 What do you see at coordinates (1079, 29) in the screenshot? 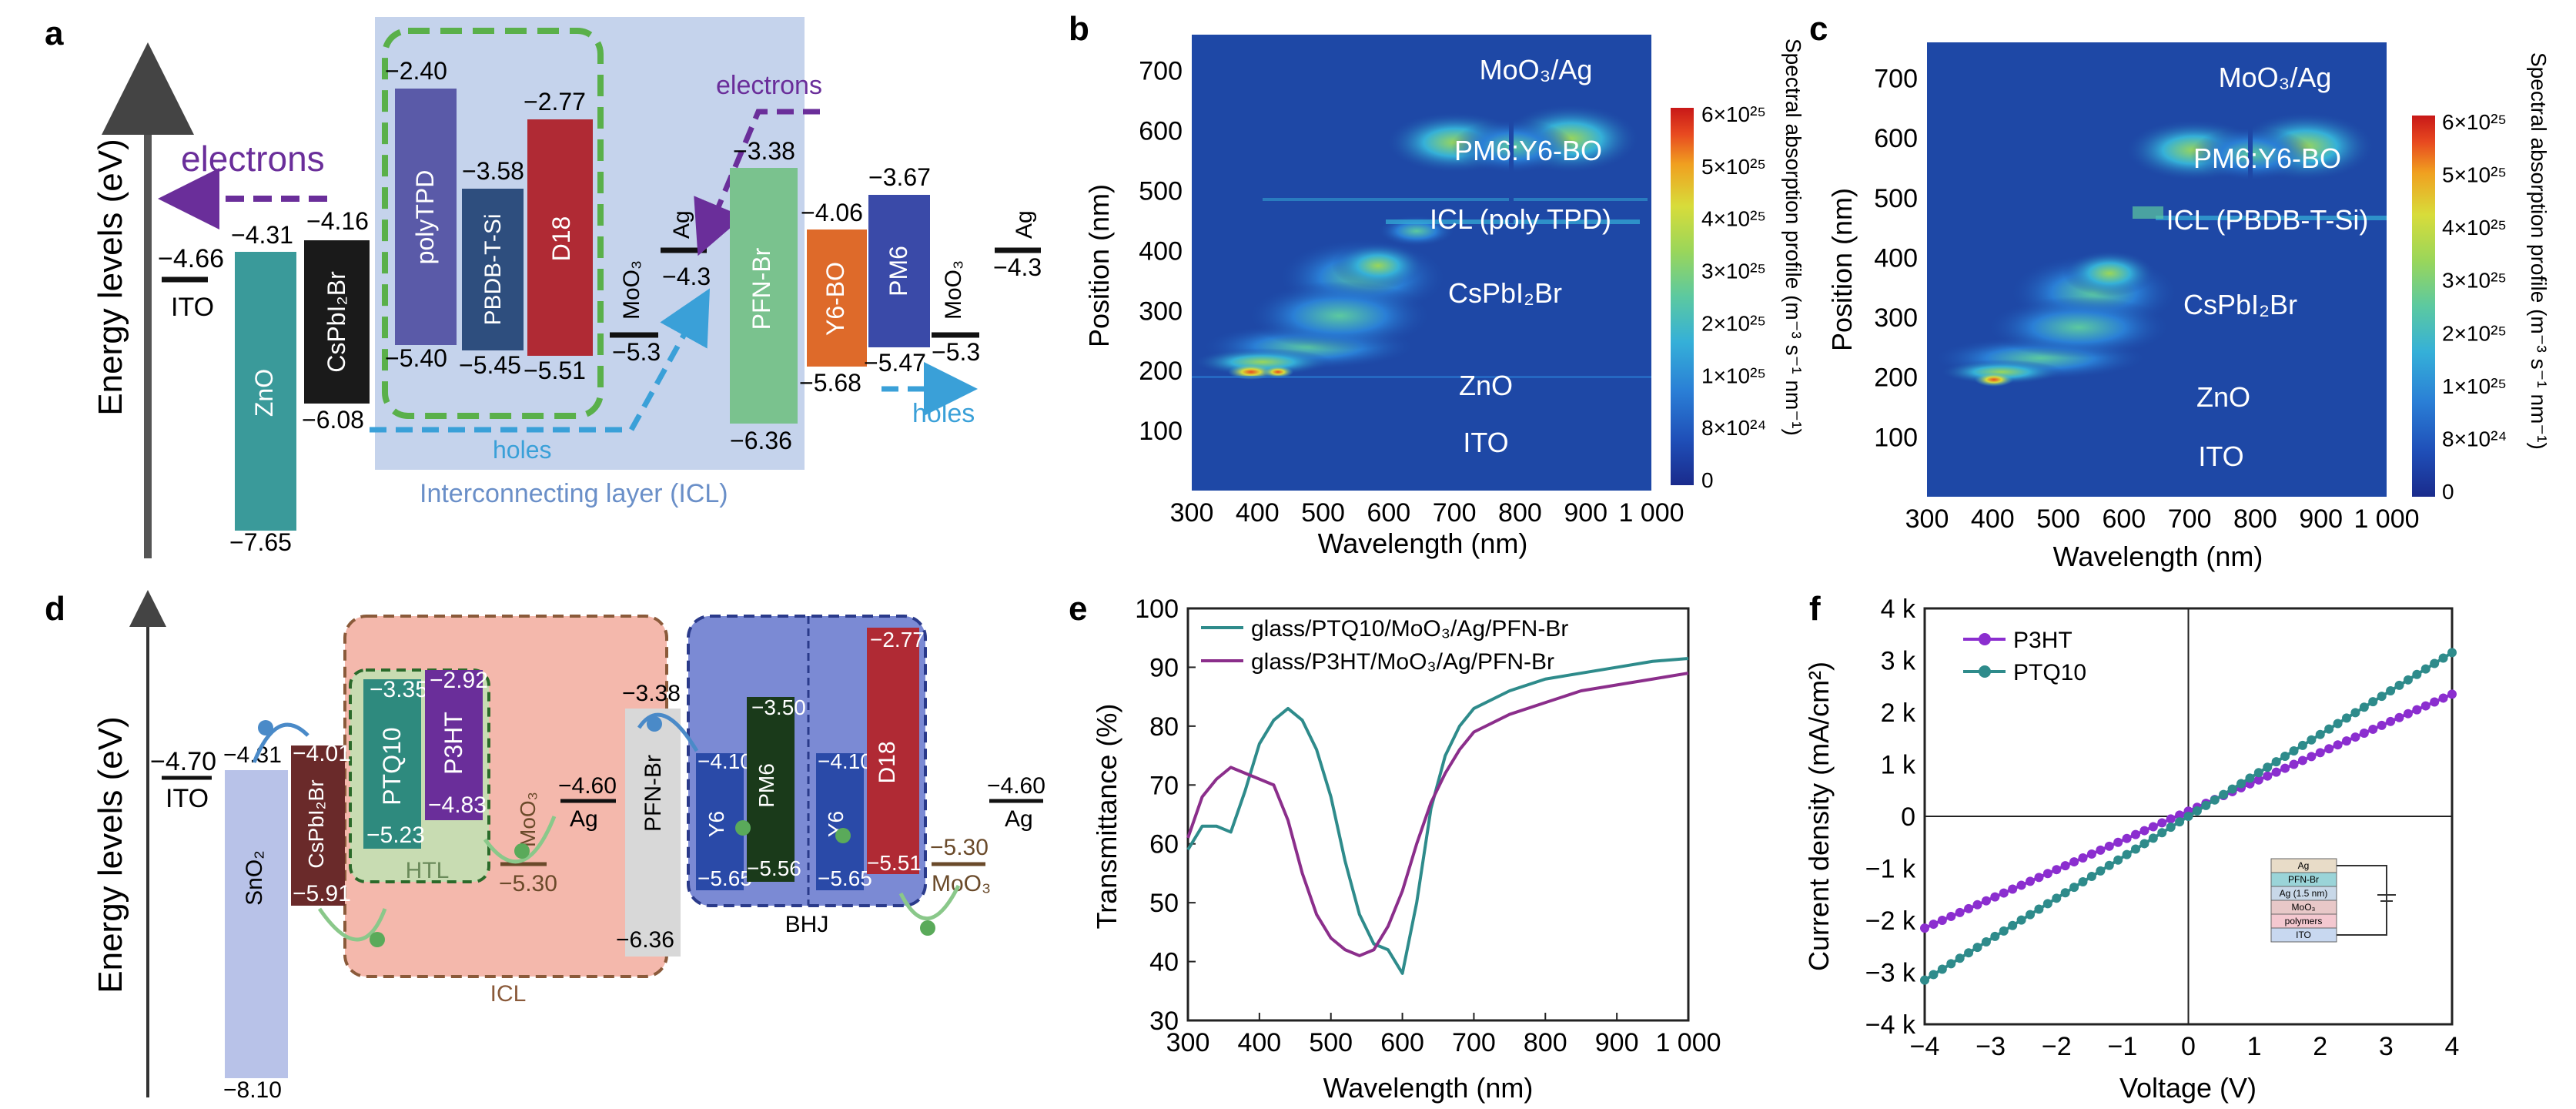
I see `panel-label-b: b` at bounding box center [1079, 29].